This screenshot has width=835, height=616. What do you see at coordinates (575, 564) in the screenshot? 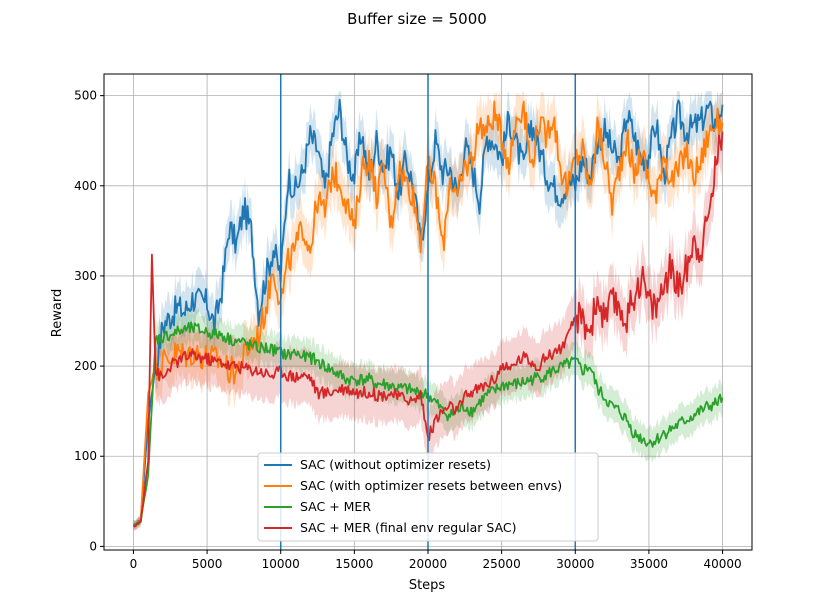
I see `x-tick-label: 30000` at bounding box center [575, 564].